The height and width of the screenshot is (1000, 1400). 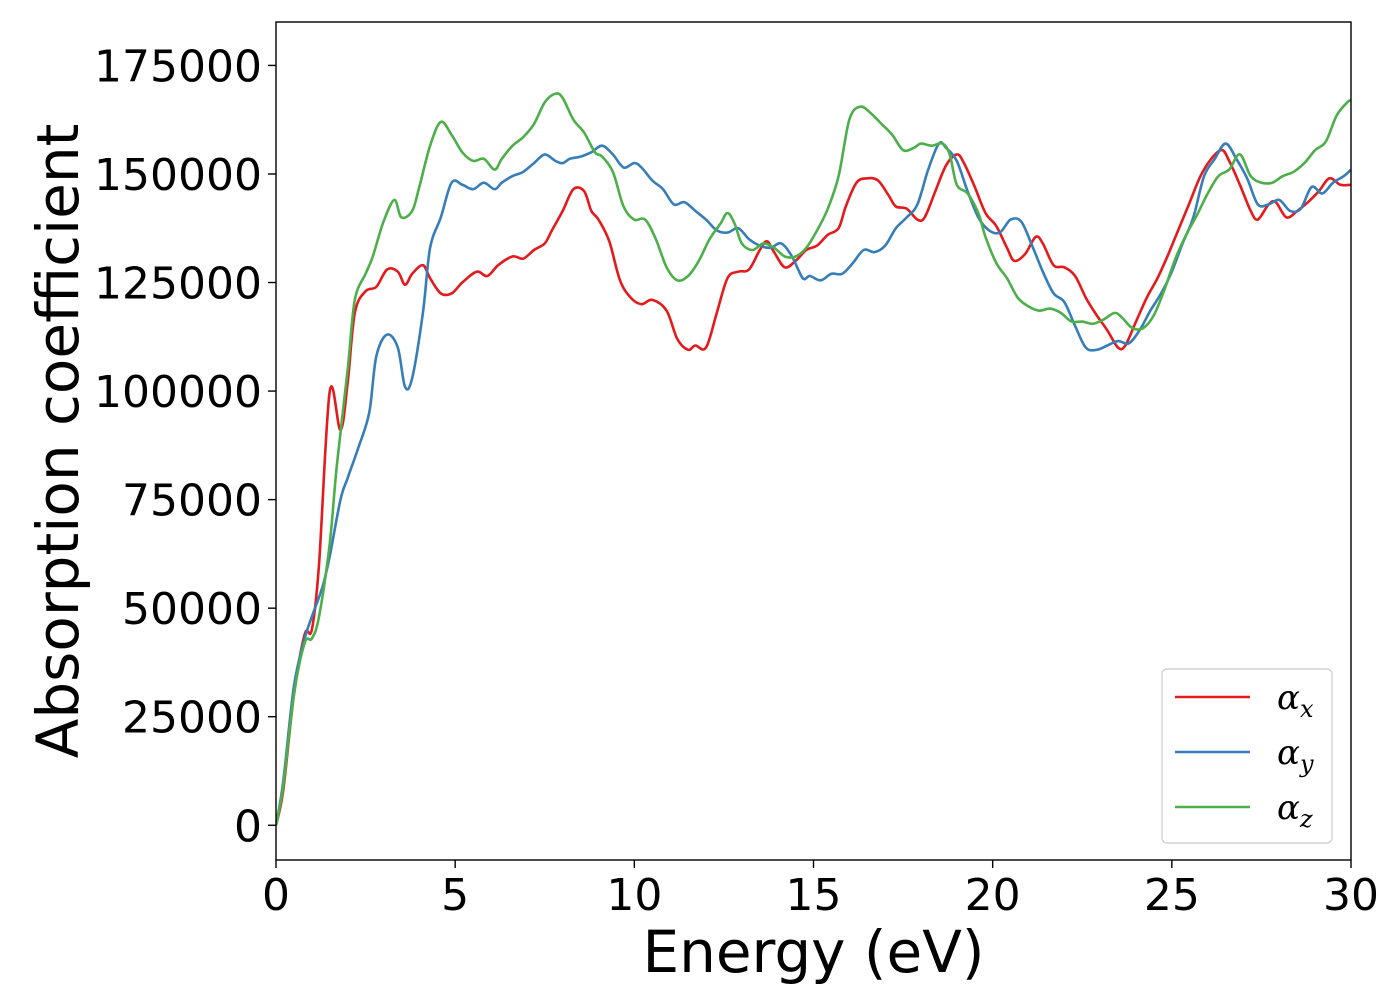 What do you see at coordinates (993, 895) in the screenshot?
I see `x-tick-label: 20` at bounding box center [993, 895].